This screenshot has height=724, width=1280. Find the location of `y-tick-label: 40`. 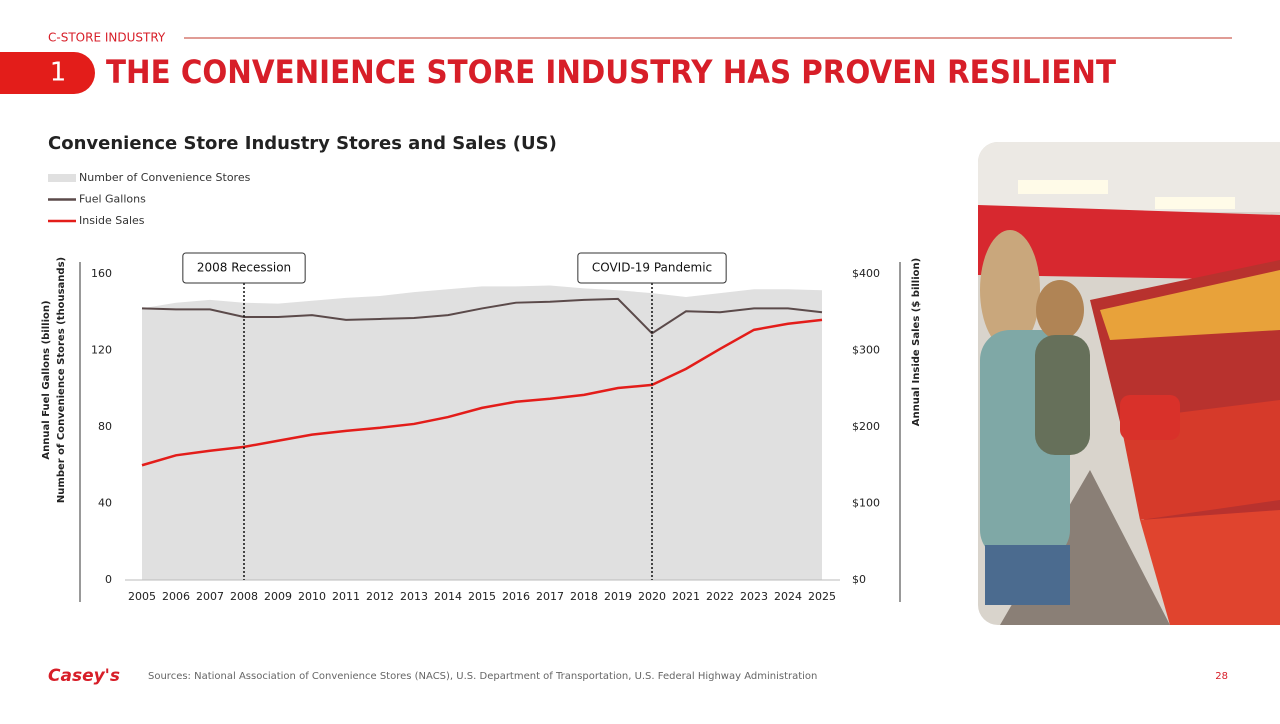

y-tick-label: 40 is located at coordinates (105, 503).